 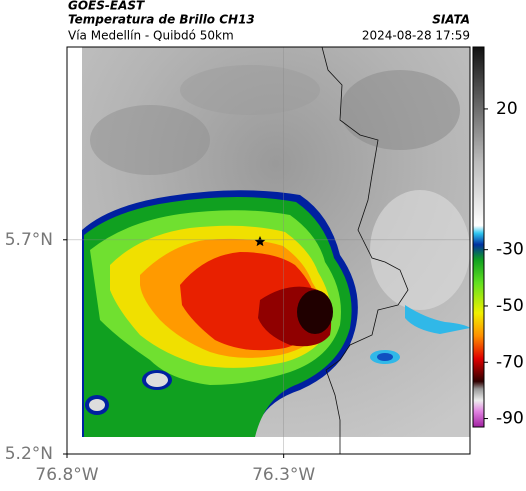 I want to click on colorbar-tick-label: -50, so click(x=510, y=306).